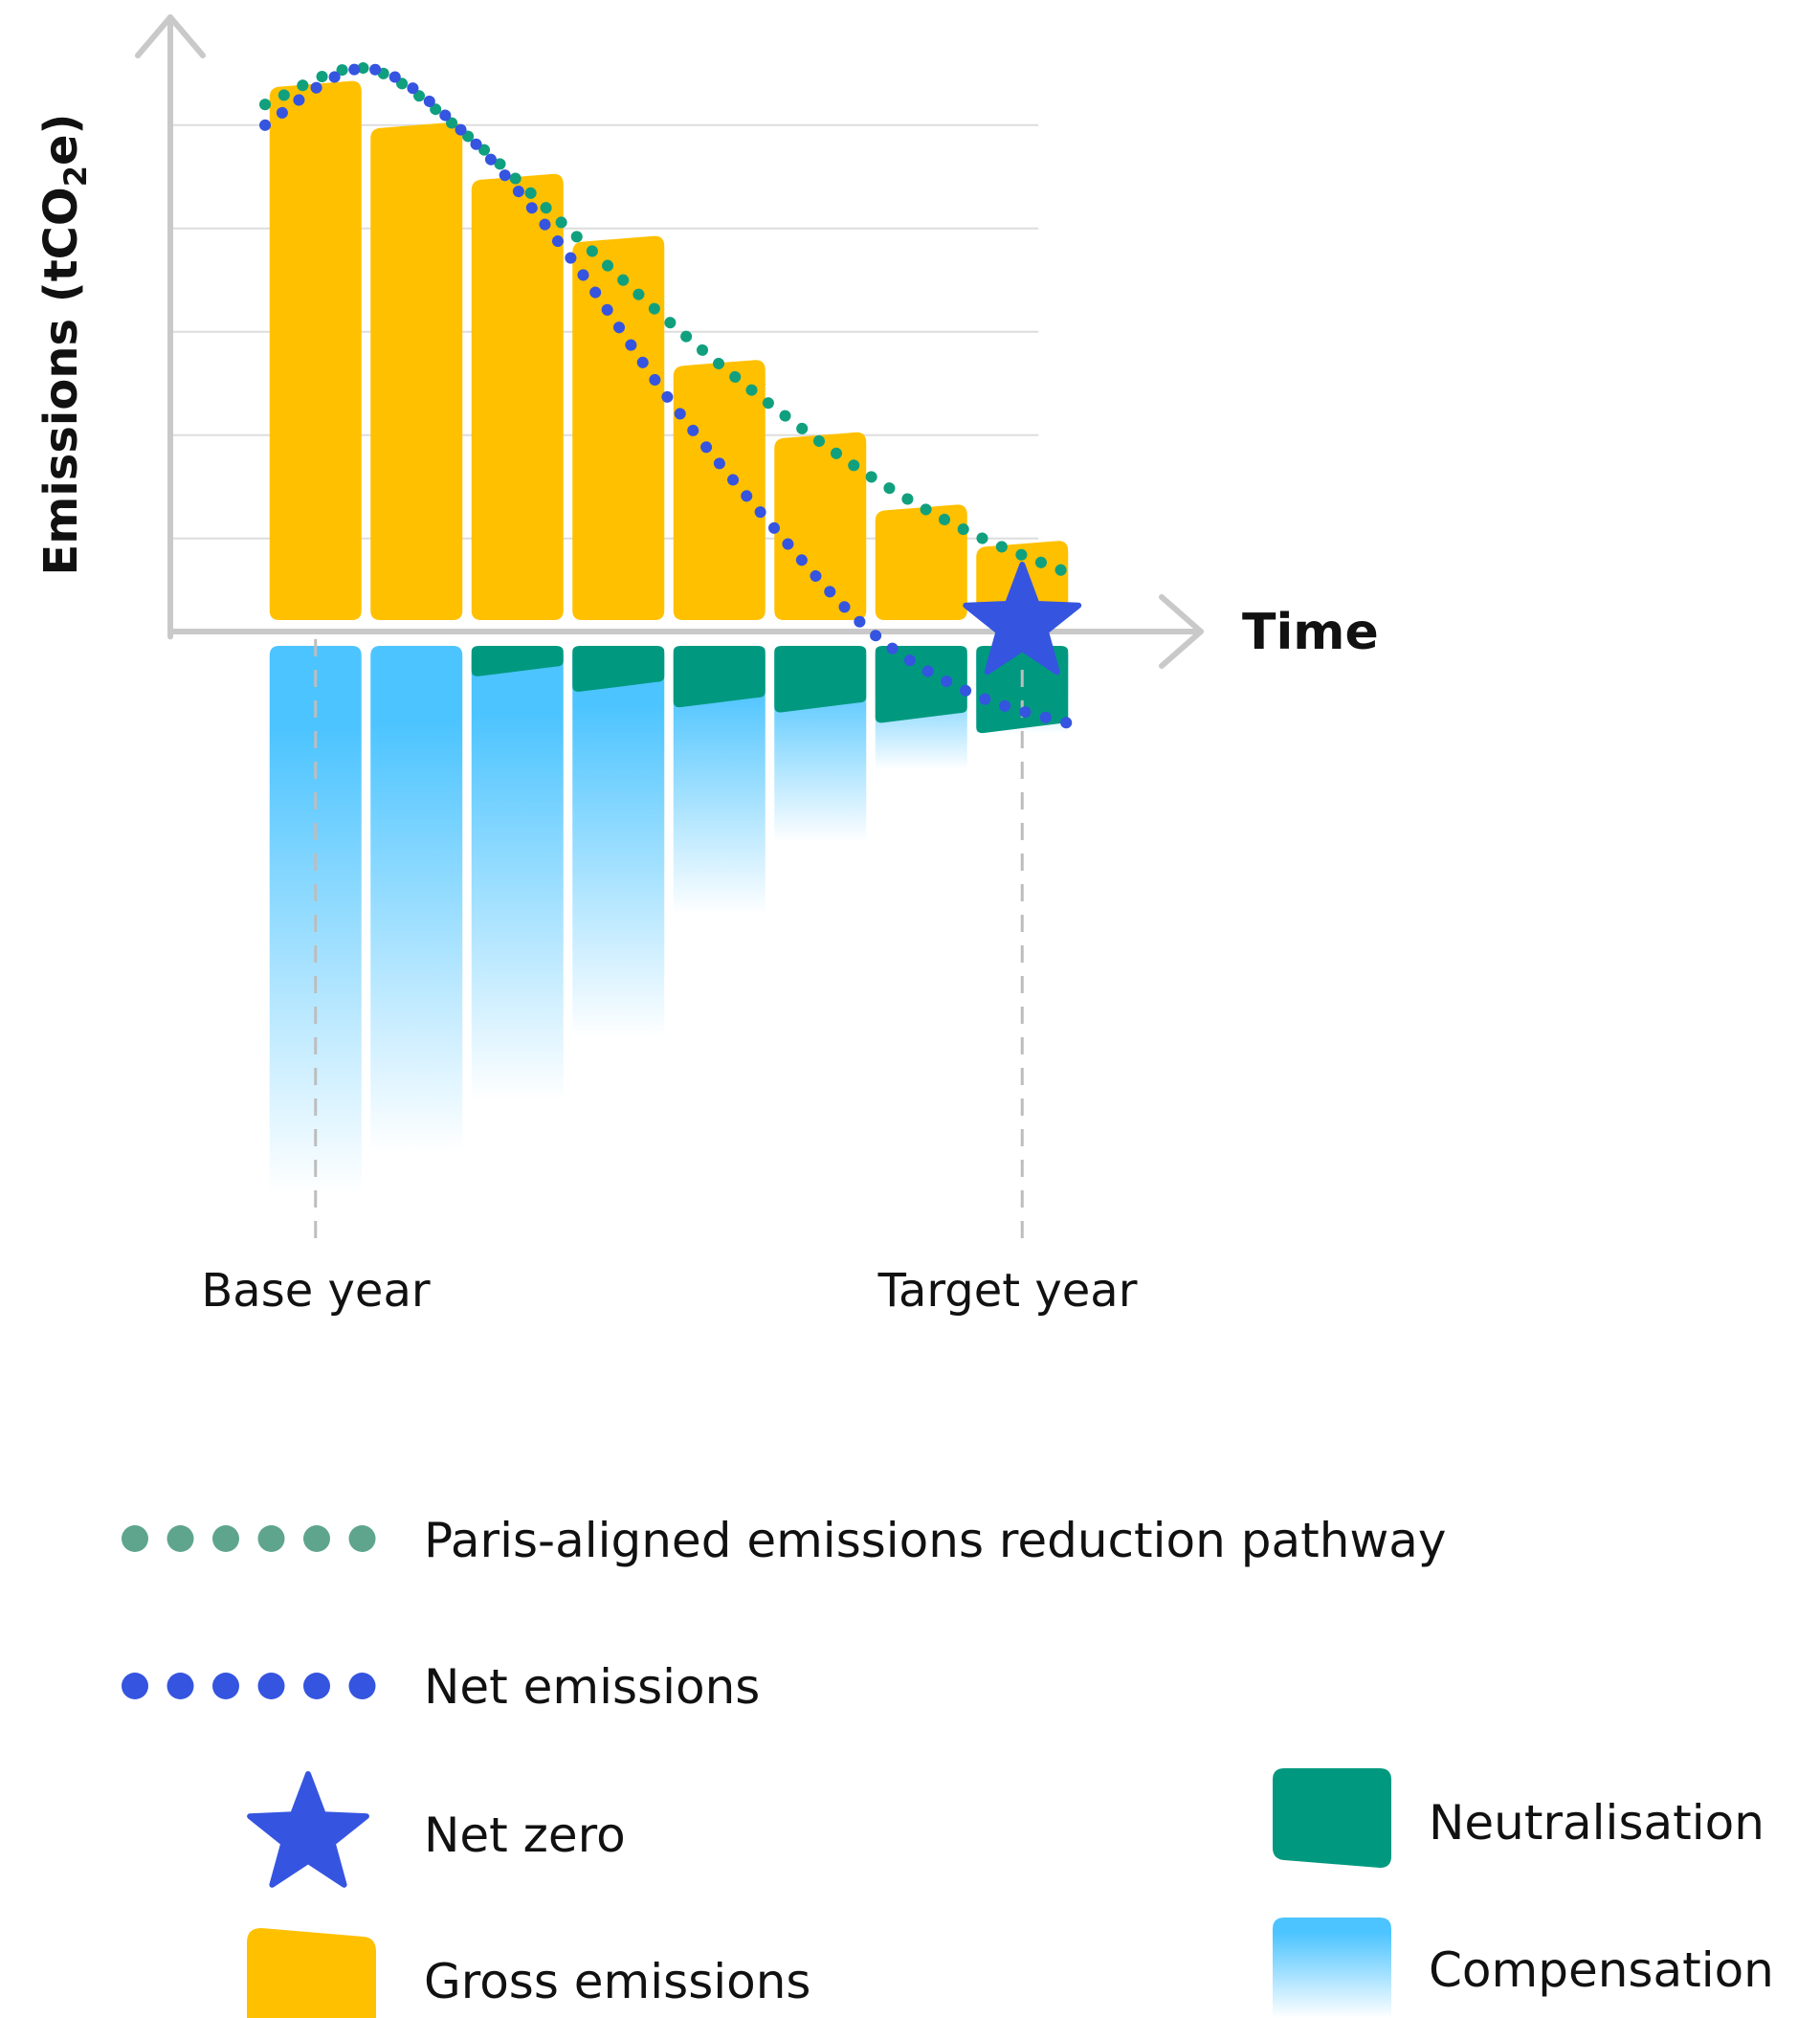 The image size is (1820, 2018). What do you see at coordinates (308, 1829) in the screenshot?
I see `star-icon` at bounding box center [308, 1829].